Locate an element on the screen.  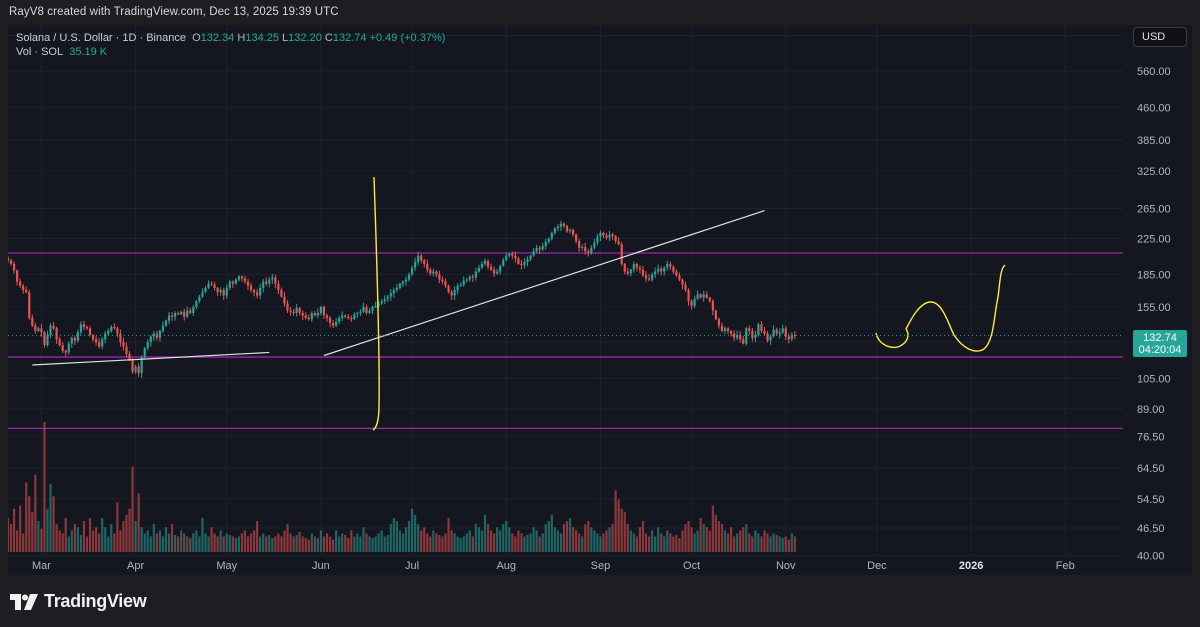
trendline is located at coordinates (151, 358).